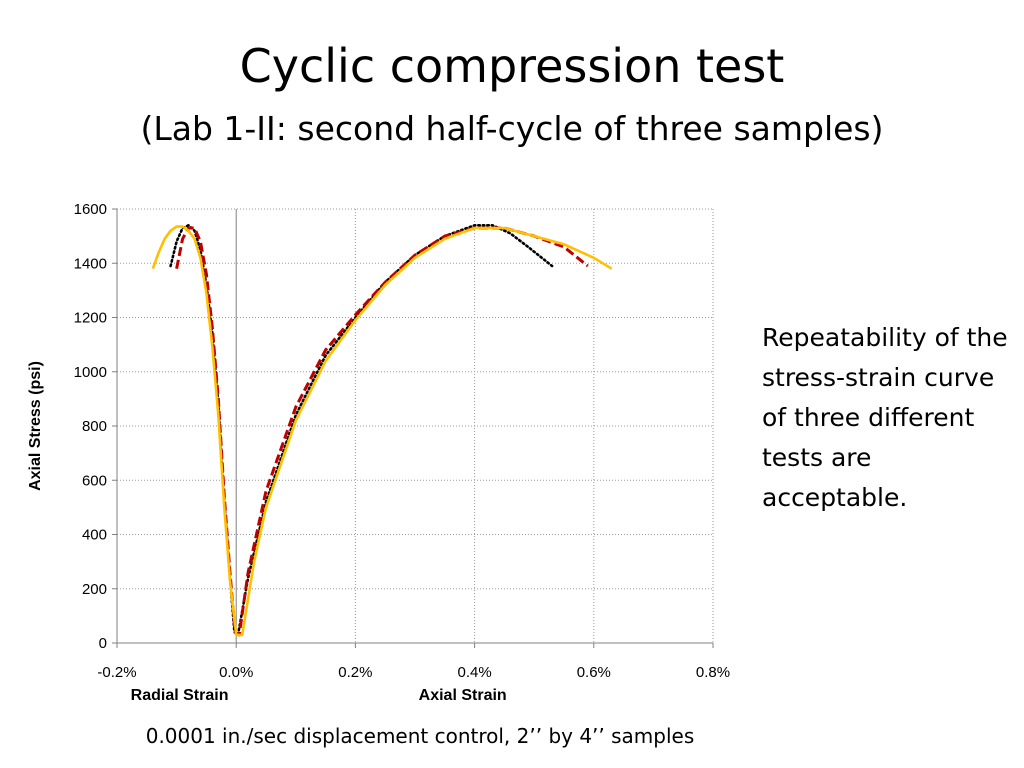  Describe the element at coordinates (90, 318) in the screenshot. I see `y-tick-label: 1200` at that location.